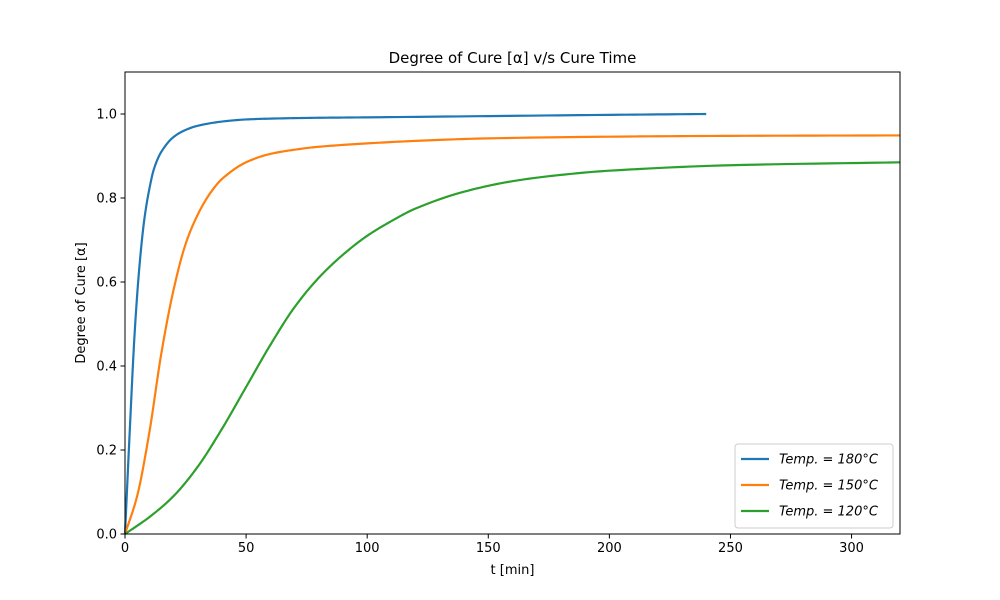  What do you see at coordinates (829, 460) in the screenshot?
I see `legend-entry-0: Temp. = 180°C` at bounding box center [829, 460].